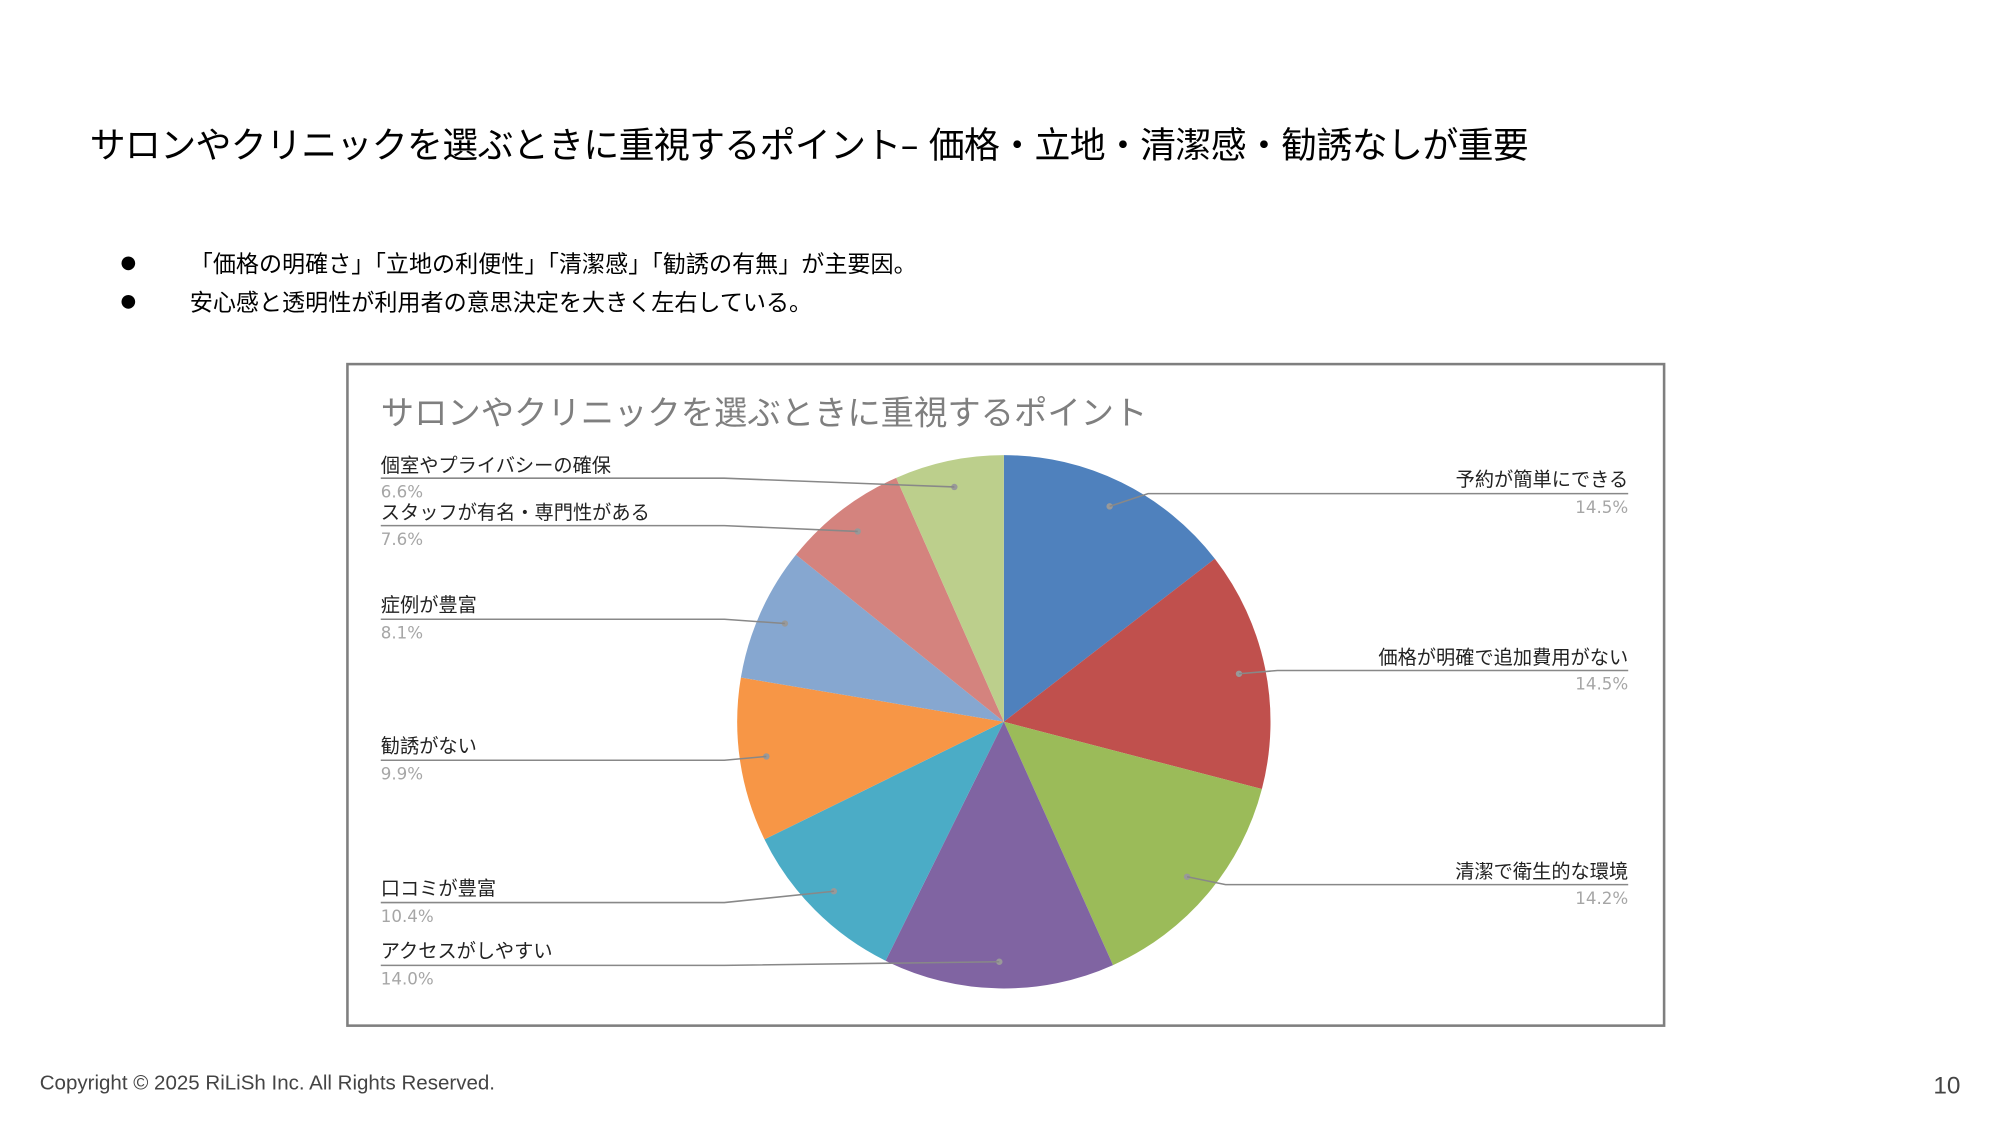 The height and width of the screenshot is (1126, 2000). What do you see at coordinates (764, 412) in the screenshot?
I see `chart-title: サロンやクリニックを選ぶときに重視するポイント` at bounding box center [764, 412].